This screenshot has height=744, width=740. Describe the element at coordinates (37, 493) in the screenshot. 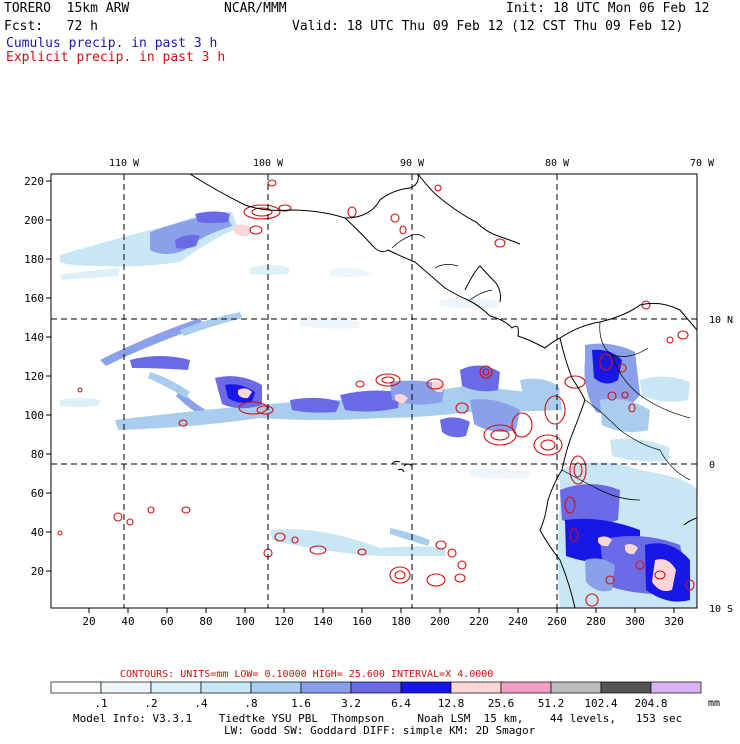

I see `y-tick-label: 60` at that location.